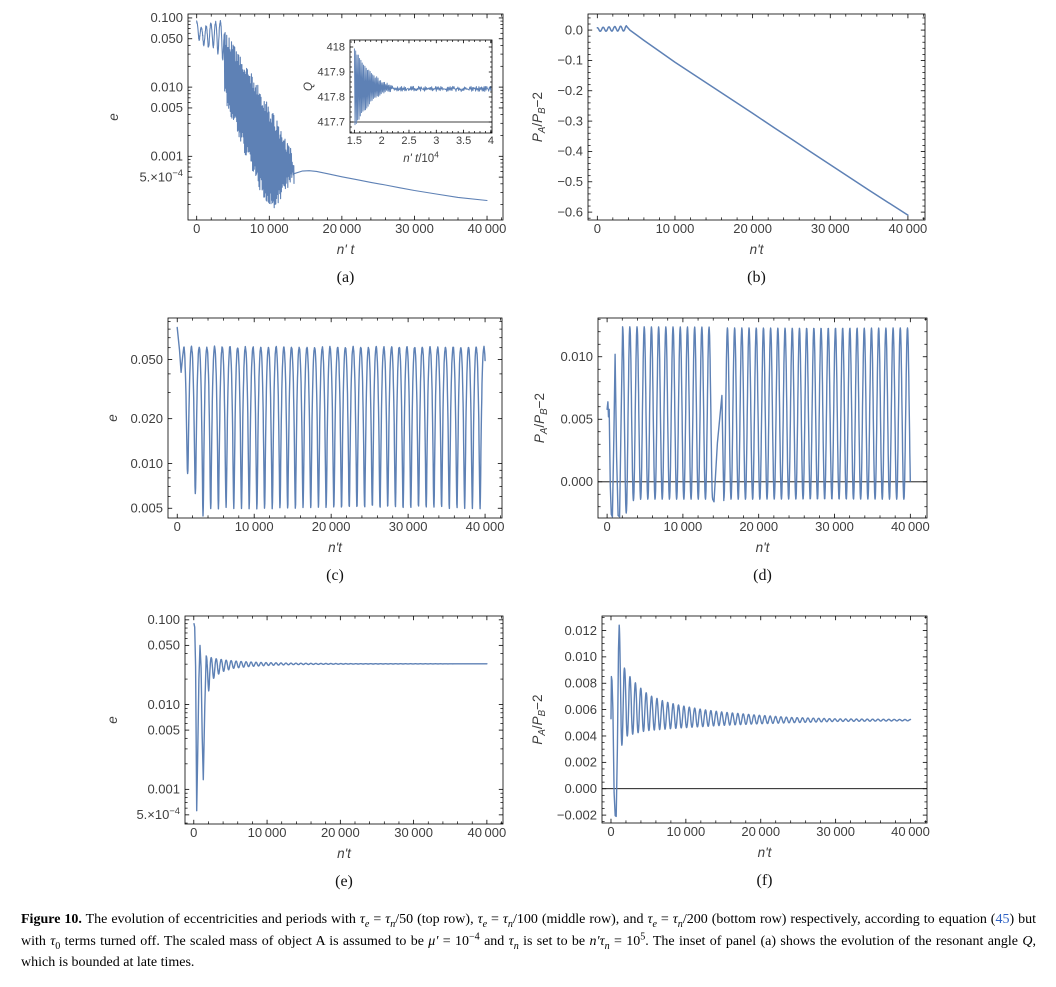 This screenshot has height=987, width=1056. Describe the element at coordinates (580, 735) in the screenshot. I see `y-tick-label: 0.004` at that location.